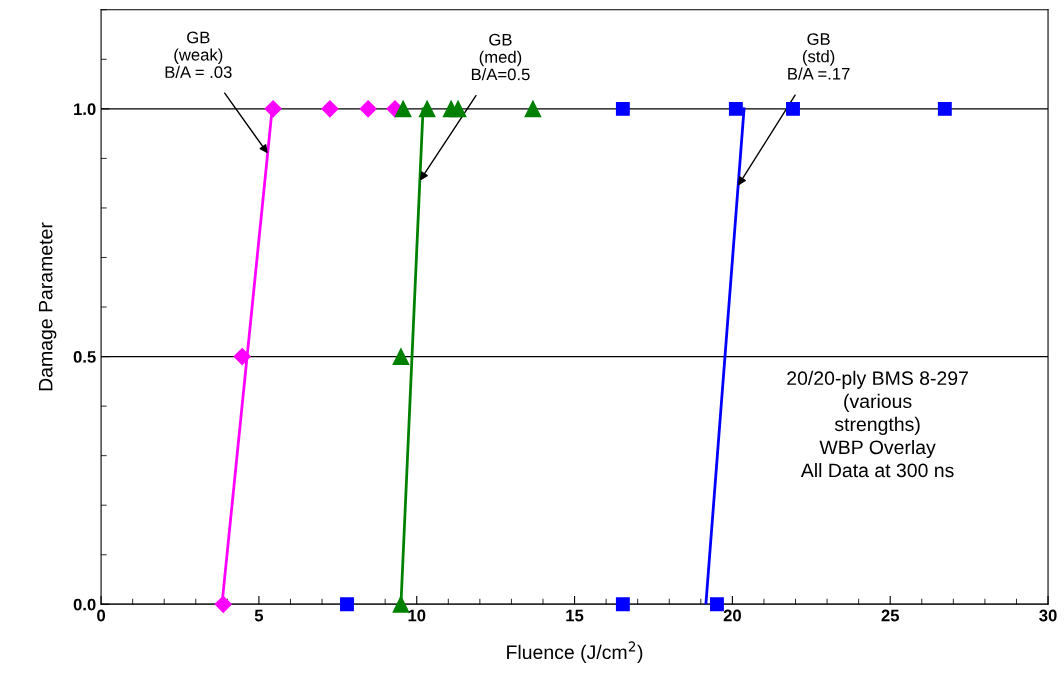 The height and width of the screenshot is (697, 1064). I want to click on annotation: 20/20-ply BMS 8-297 (various strengths) WBP Overlay All Data at 300 ns, so click(877, 424).